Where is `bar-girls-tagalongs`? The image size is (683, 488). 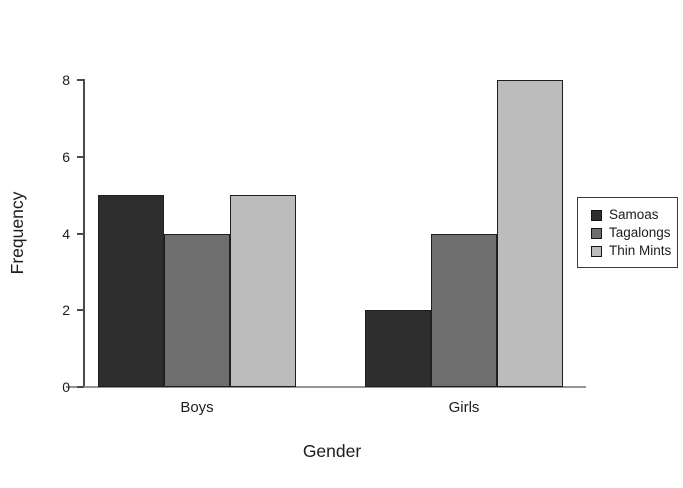 bar-girls-tagalongs is located at coordinates (464, 310).